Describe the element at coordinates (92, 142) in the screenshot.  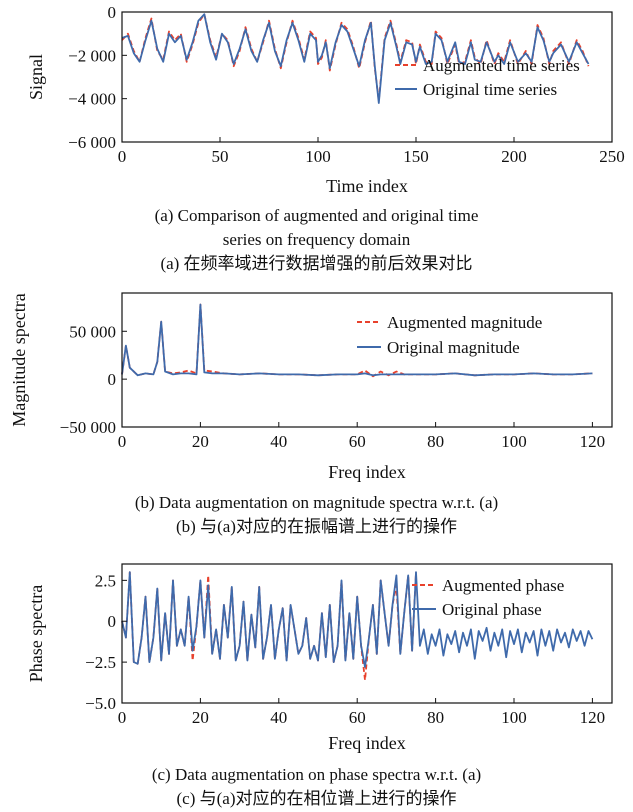
I see `y-tick-label: −6 000` at that location.